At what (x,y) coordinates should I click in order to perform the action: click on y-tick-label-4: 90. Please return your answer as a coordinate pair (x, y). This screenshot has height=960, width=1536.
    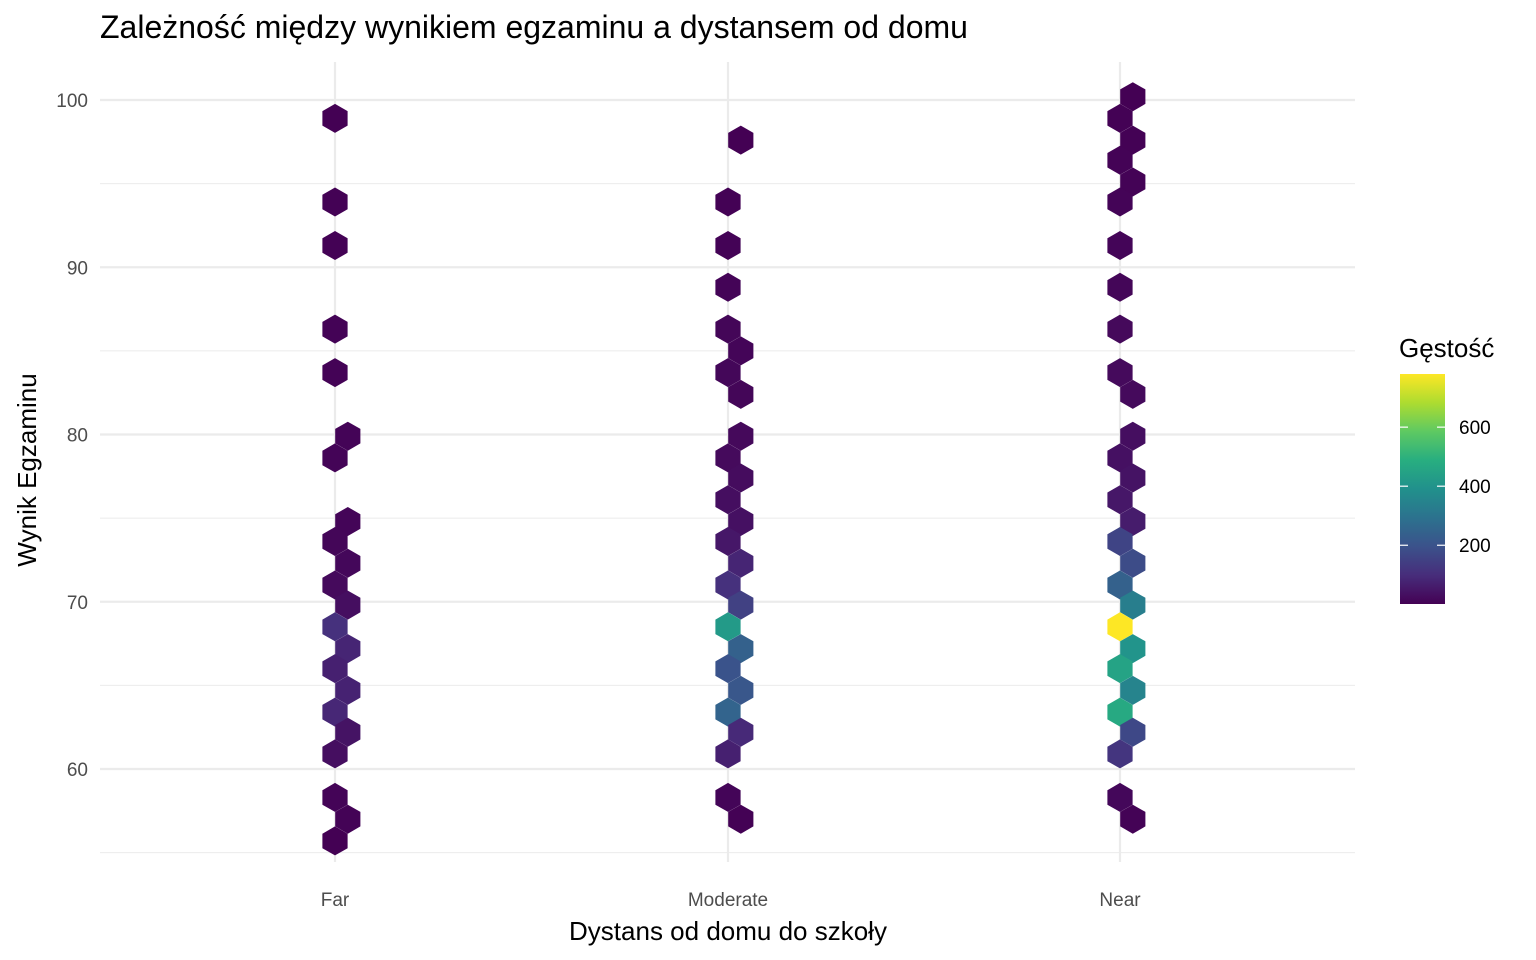
    Looking at the image, I should click on (77, 268).